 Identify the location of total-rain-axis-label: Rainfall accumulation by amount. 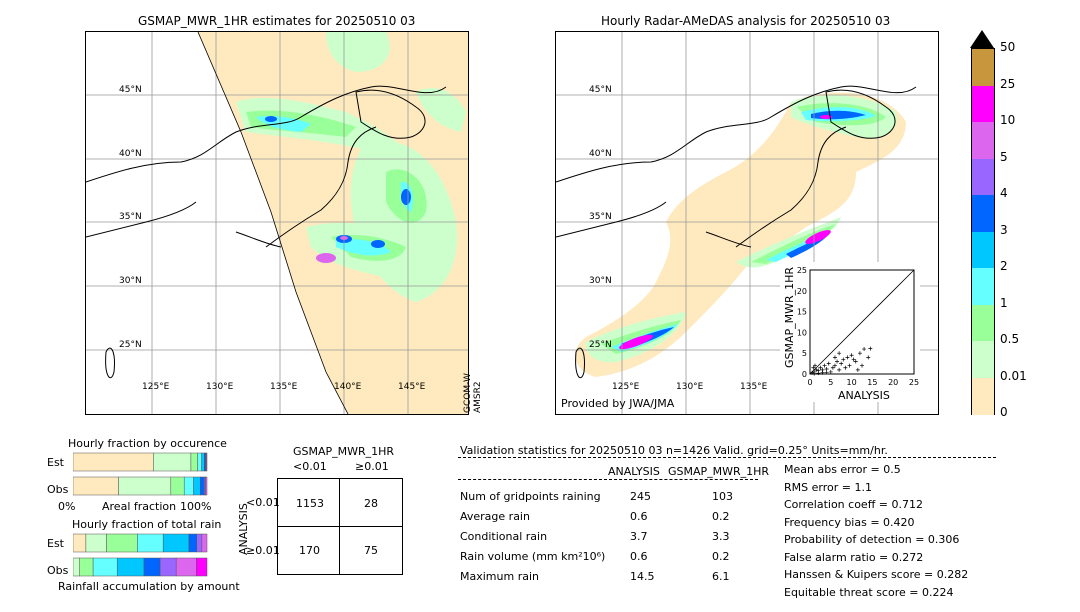
(149, 586).